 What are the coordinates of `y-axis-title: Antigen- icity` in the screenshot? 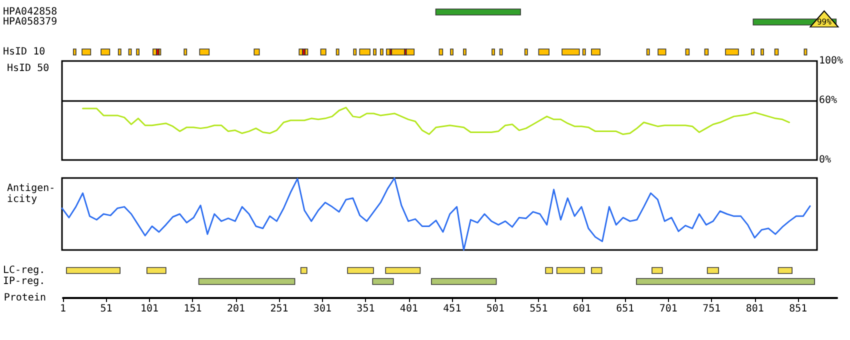 It's located at (31, 194).